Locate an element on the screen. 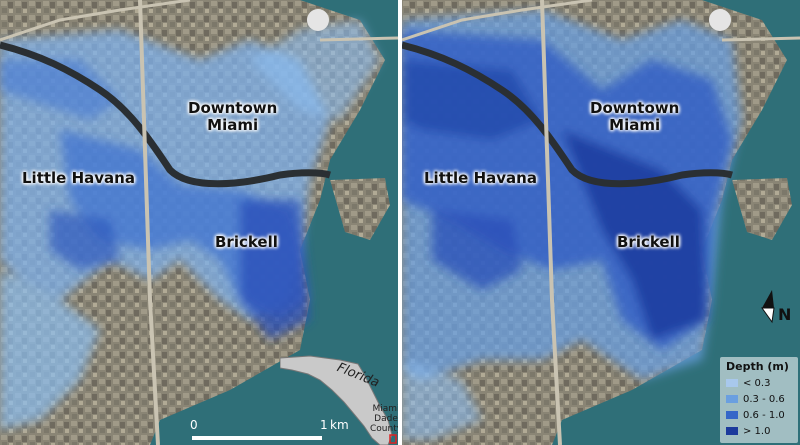  county-label: Miami Dade County is located at coordinates (384, 419).